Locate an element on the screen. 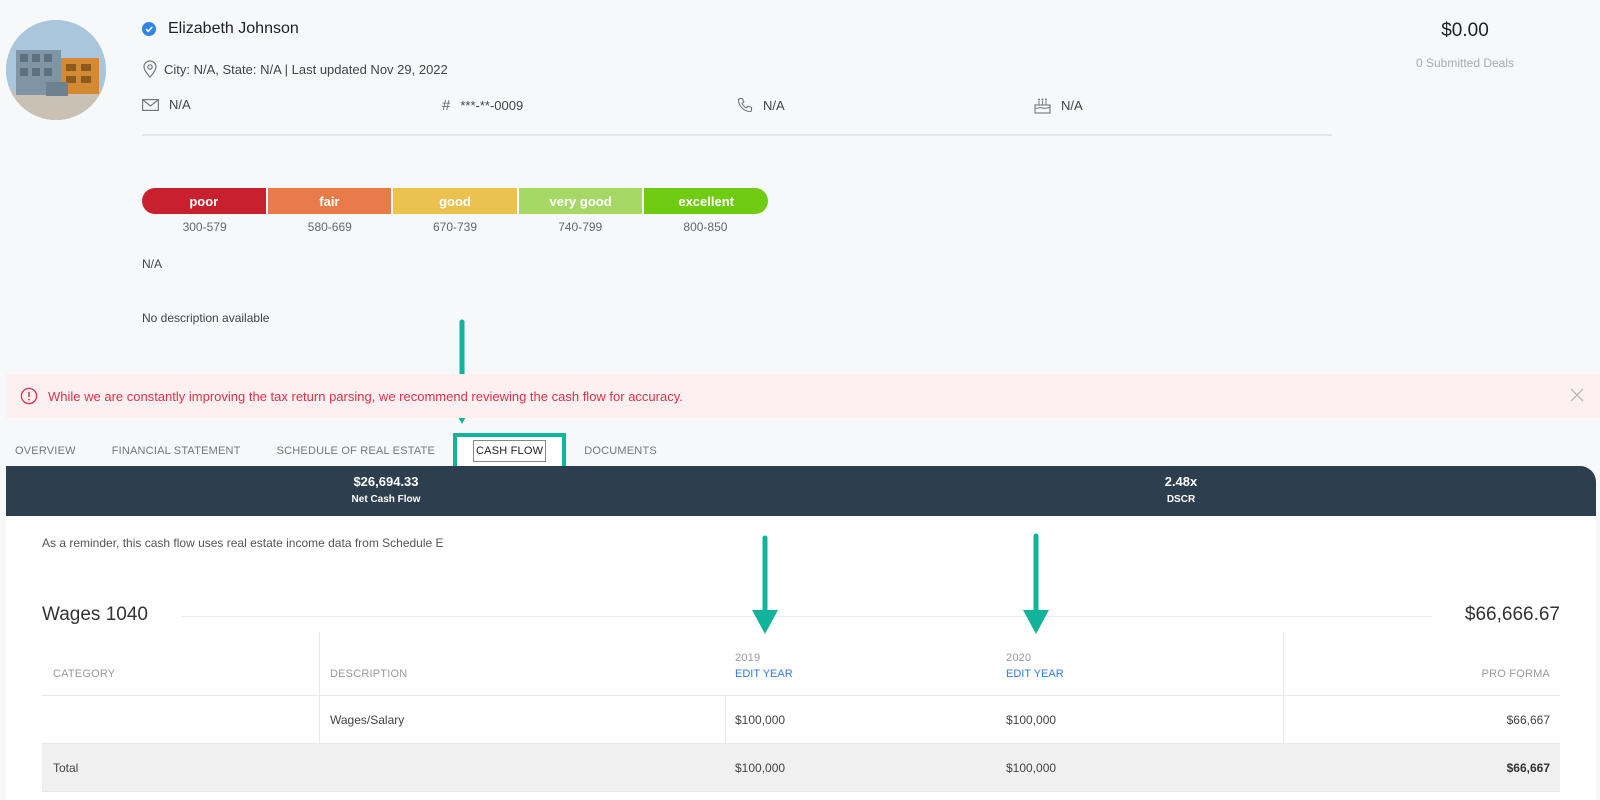 Image resolution: width=1600 pixels, height=800 pixels. phone-value: N/A is located at coordinates (774, 105).